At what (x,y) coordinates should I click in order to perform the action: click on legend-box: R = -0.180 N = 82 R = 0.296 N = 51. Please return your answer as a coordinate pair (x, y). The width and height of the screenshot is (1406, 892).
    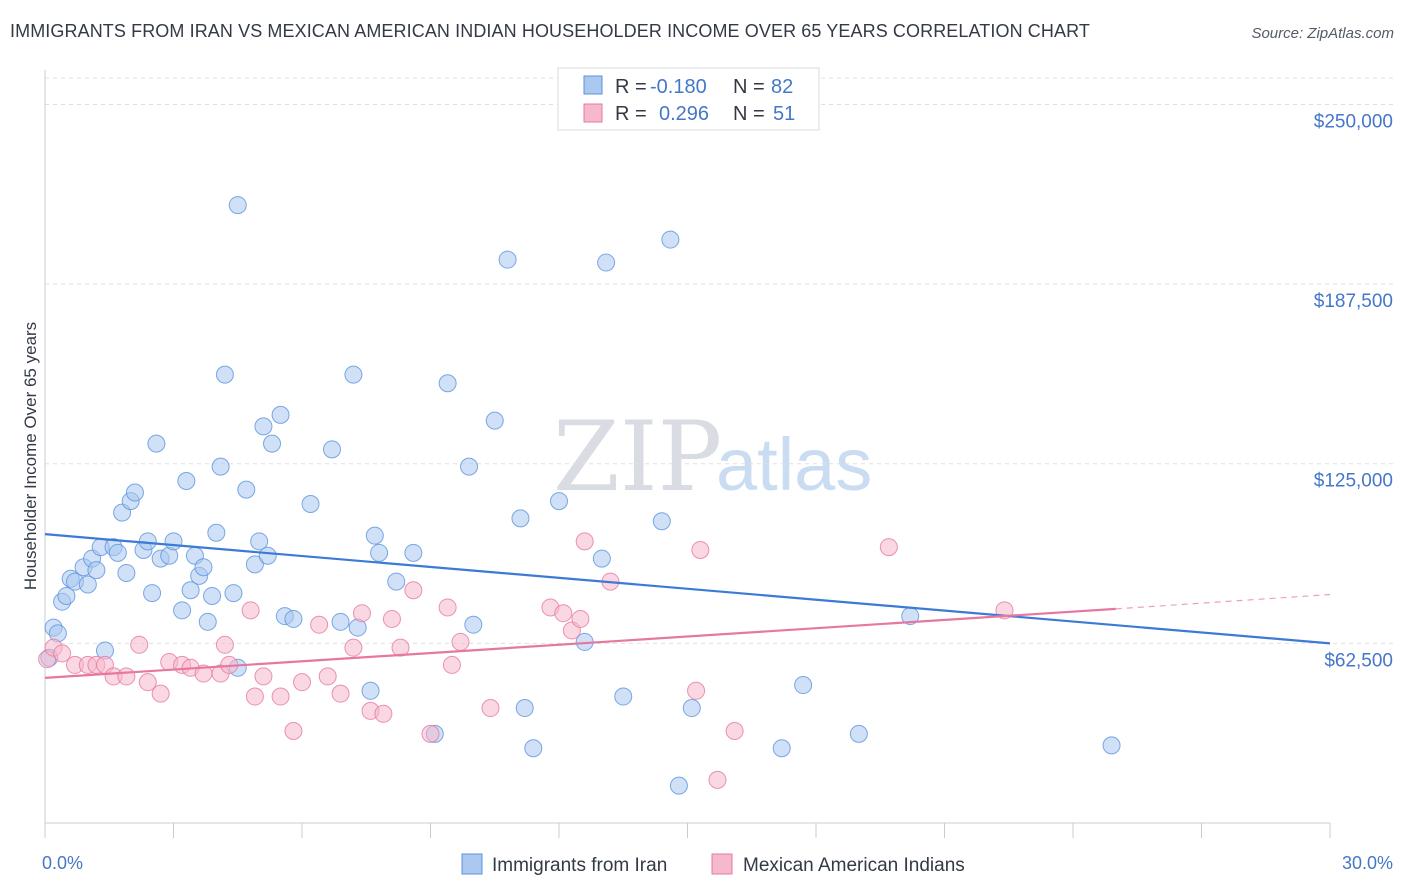
    Looking at the image, I should click on (688, 99).